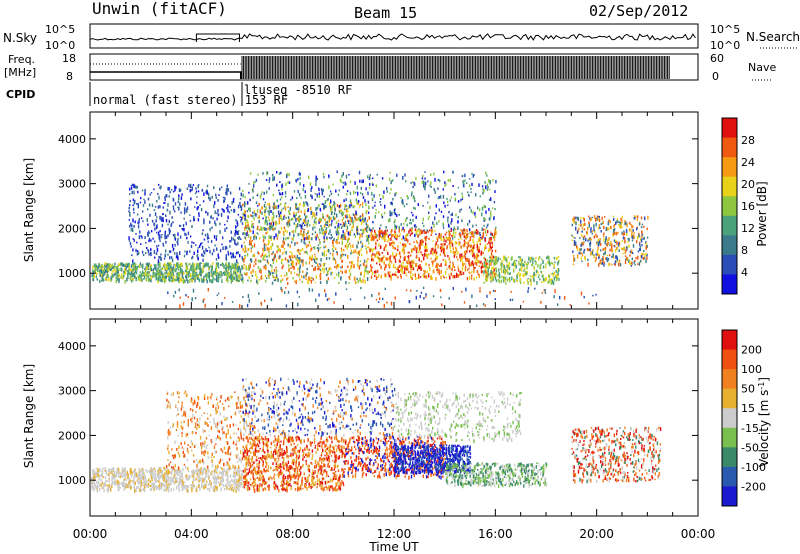 This screenshot has height=554, width=800. I want to click on colorbar-segment, so click(729, 128).